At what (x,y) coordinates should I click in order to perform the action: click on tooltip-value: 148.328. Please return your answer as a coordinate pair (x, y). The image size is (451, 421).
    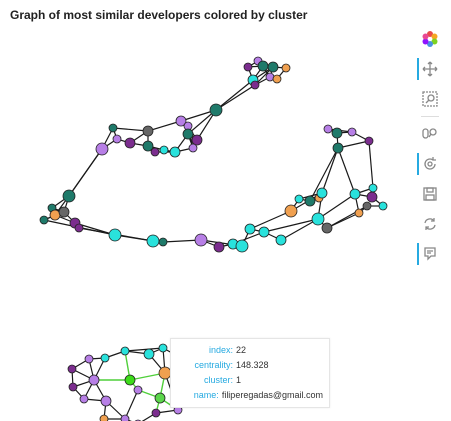
    Looking at the image, I should click on (252, 365).